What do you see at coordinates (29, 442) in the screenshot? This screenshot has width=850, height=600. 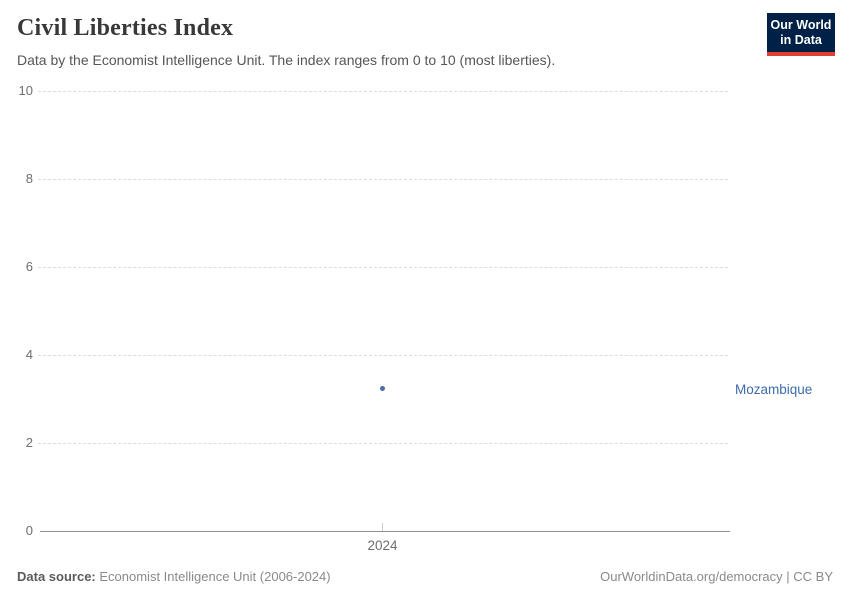 I see `y-tick-label-2: 2` at bounding box center [29, 442].